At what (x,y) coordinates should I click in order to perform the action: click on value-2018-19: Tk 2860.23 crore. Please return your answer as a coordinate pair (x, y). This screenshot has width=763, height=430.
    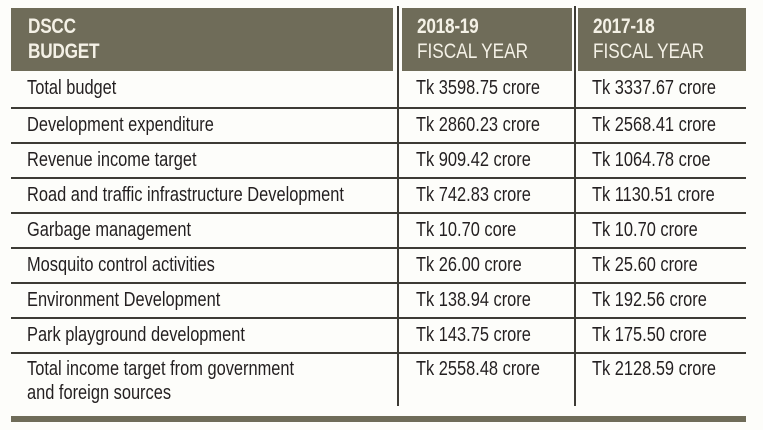
    Looking at the image, I should click on (478, 125).